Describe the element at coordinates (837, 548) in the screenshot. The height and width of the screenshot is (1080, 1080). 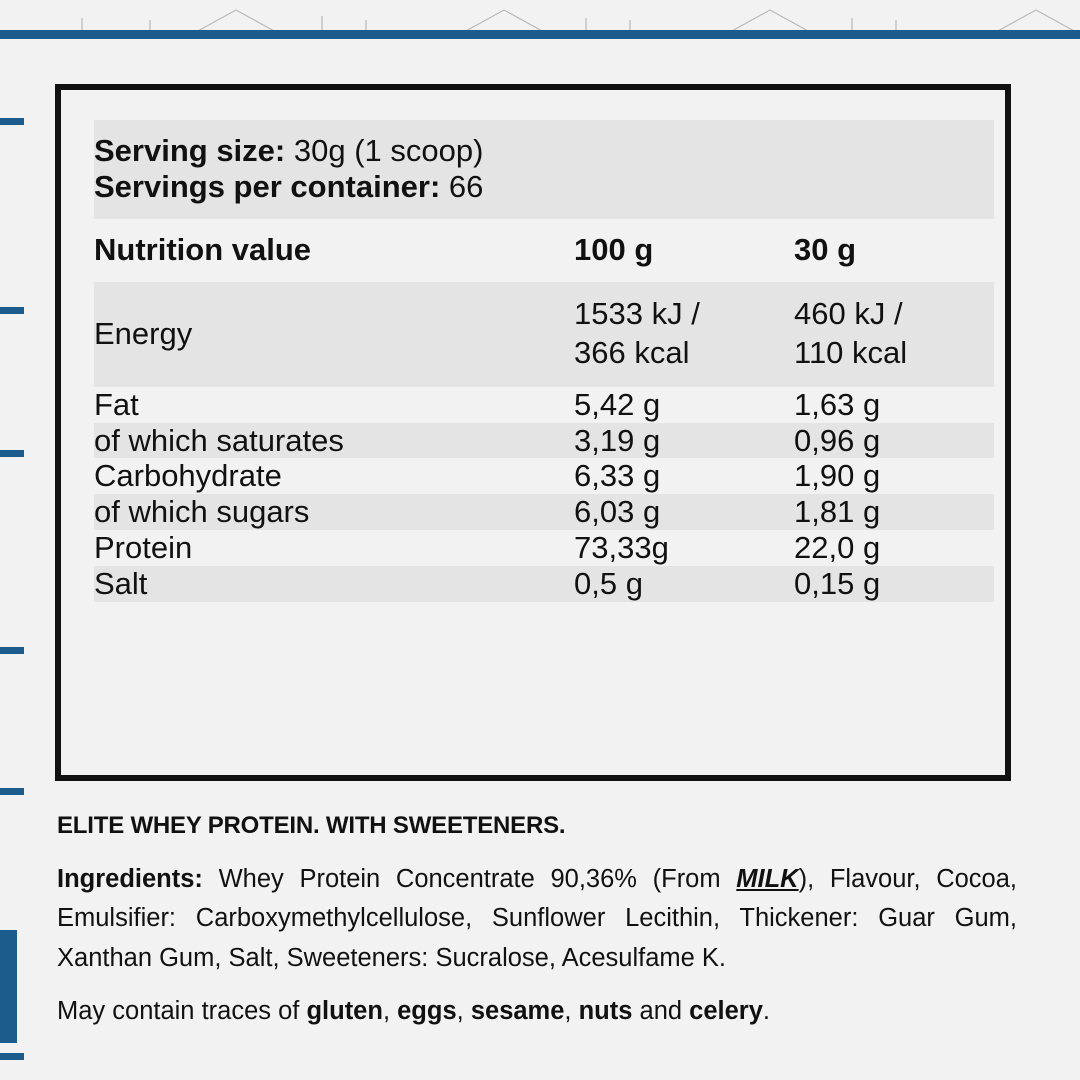
I see `row-value-protein-30g: 22,0 g` at that location.